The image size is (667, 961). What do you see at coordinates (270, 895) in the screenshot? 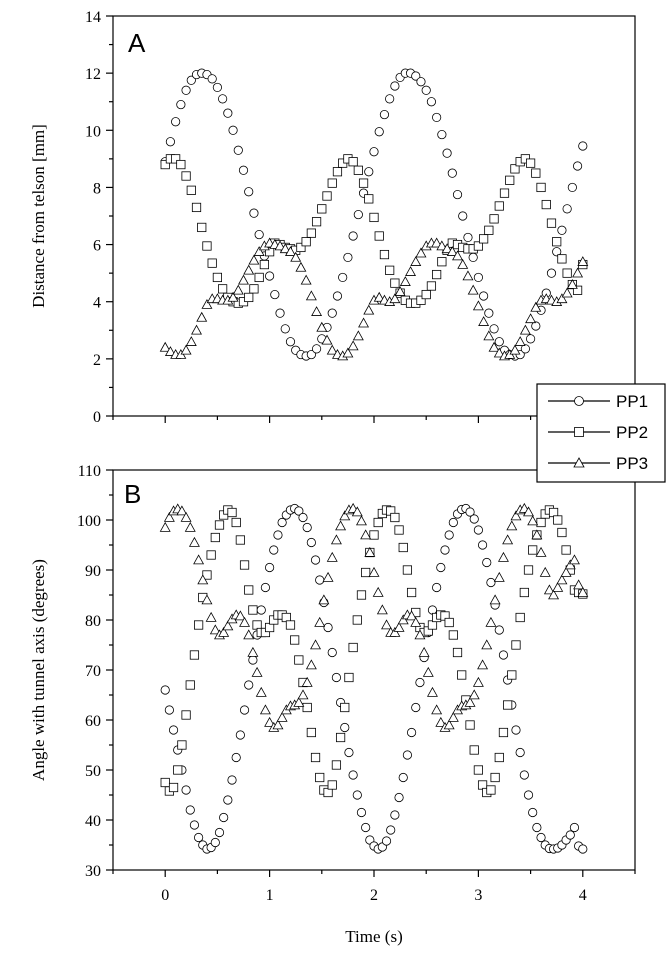
I see `panel-b-x-tick-label: 1` at bounding box center [270, 895].